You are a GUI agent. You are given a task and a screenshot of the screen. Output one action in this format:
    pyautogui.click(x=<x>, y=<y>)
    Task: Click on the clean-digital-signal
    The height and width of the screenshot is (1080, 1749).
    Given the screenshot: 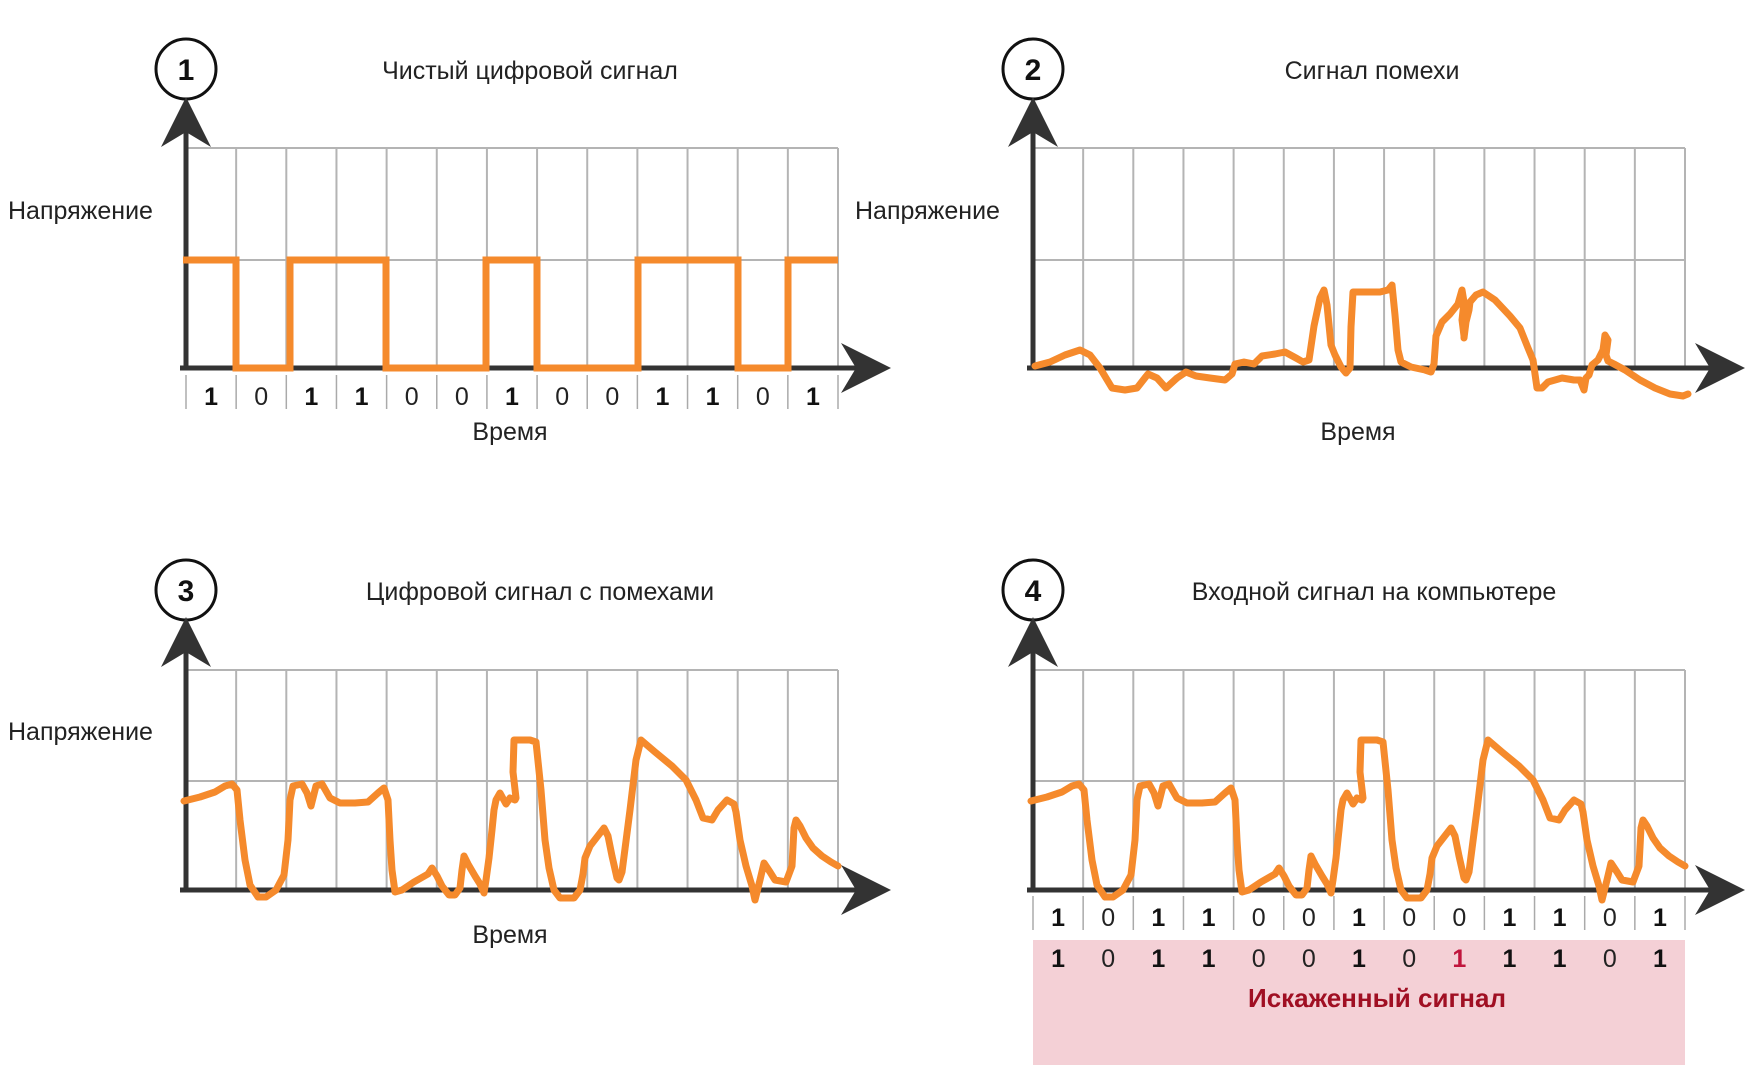 What is the action you would take?
    pyautogui.click(x=510, y=314)
    